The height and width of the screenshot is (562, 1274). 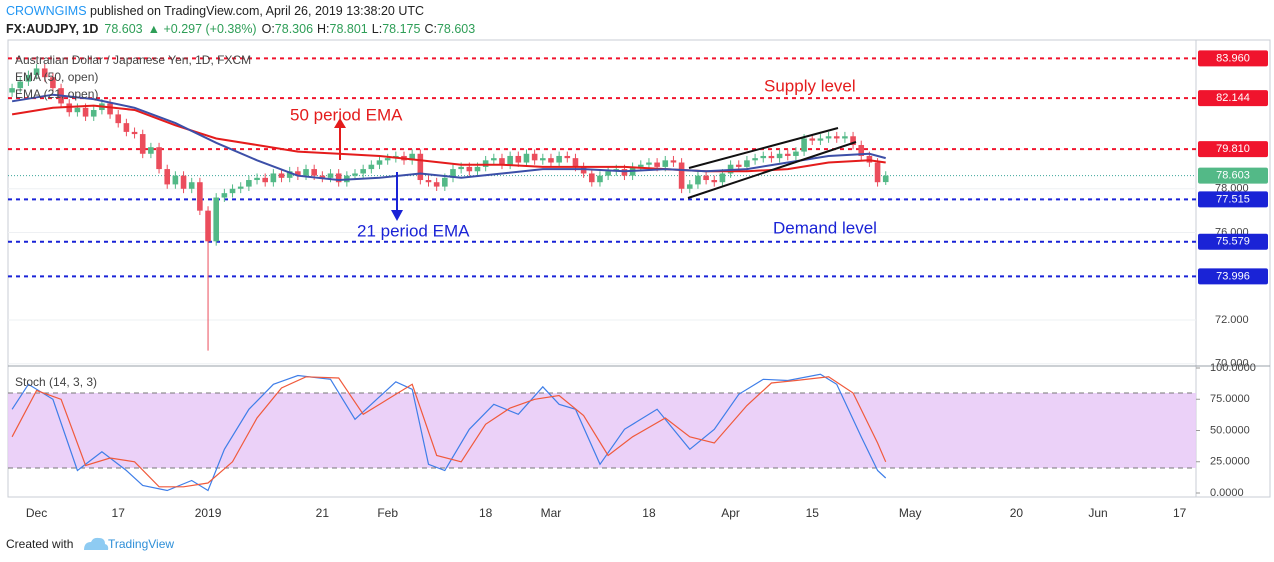 I want to click on arrow-head, so click(x=340, y=123).